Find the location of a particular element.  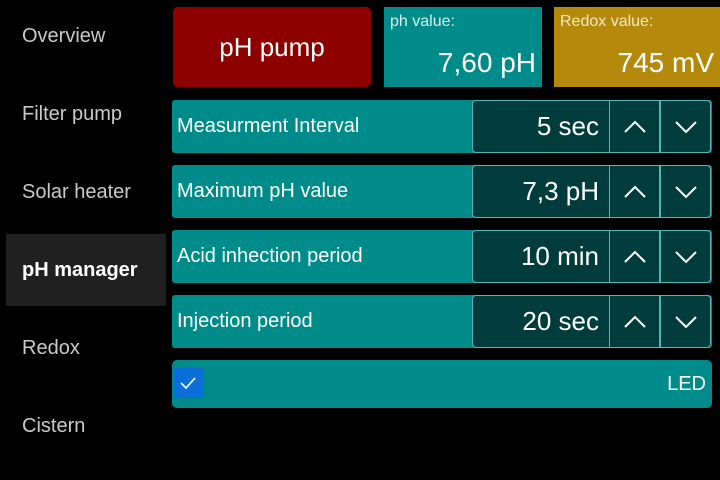

check-icon is located at coordinates (188, 383).